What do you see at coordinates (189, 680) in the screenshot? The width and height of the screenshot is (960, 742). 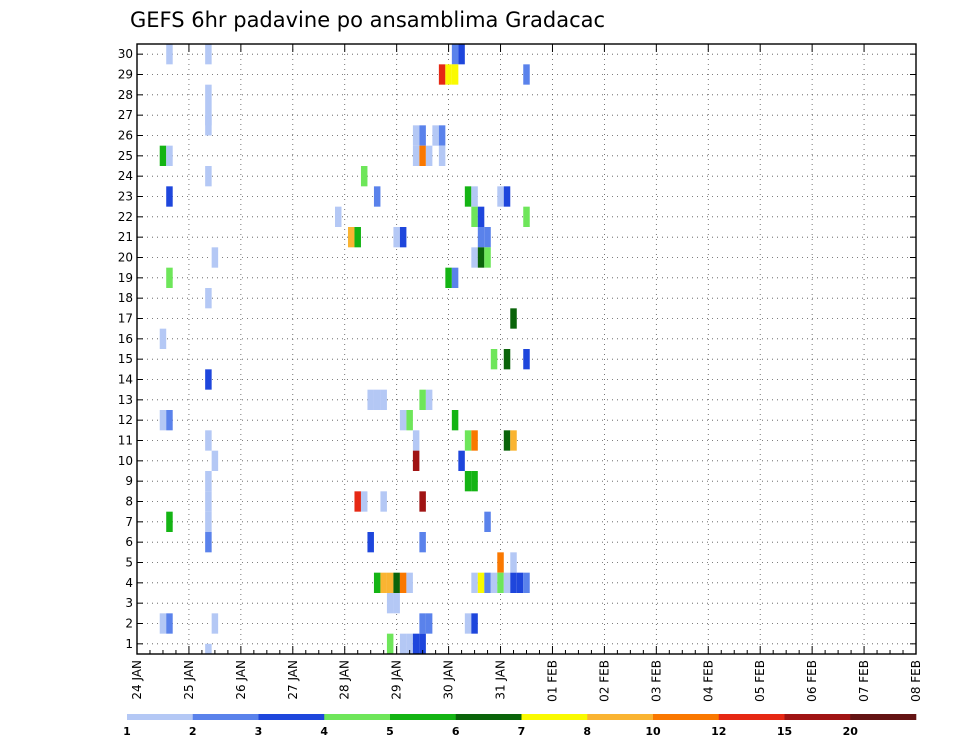 I see `x-tick-label: 25 JAN` at bounding box center [189, 680].